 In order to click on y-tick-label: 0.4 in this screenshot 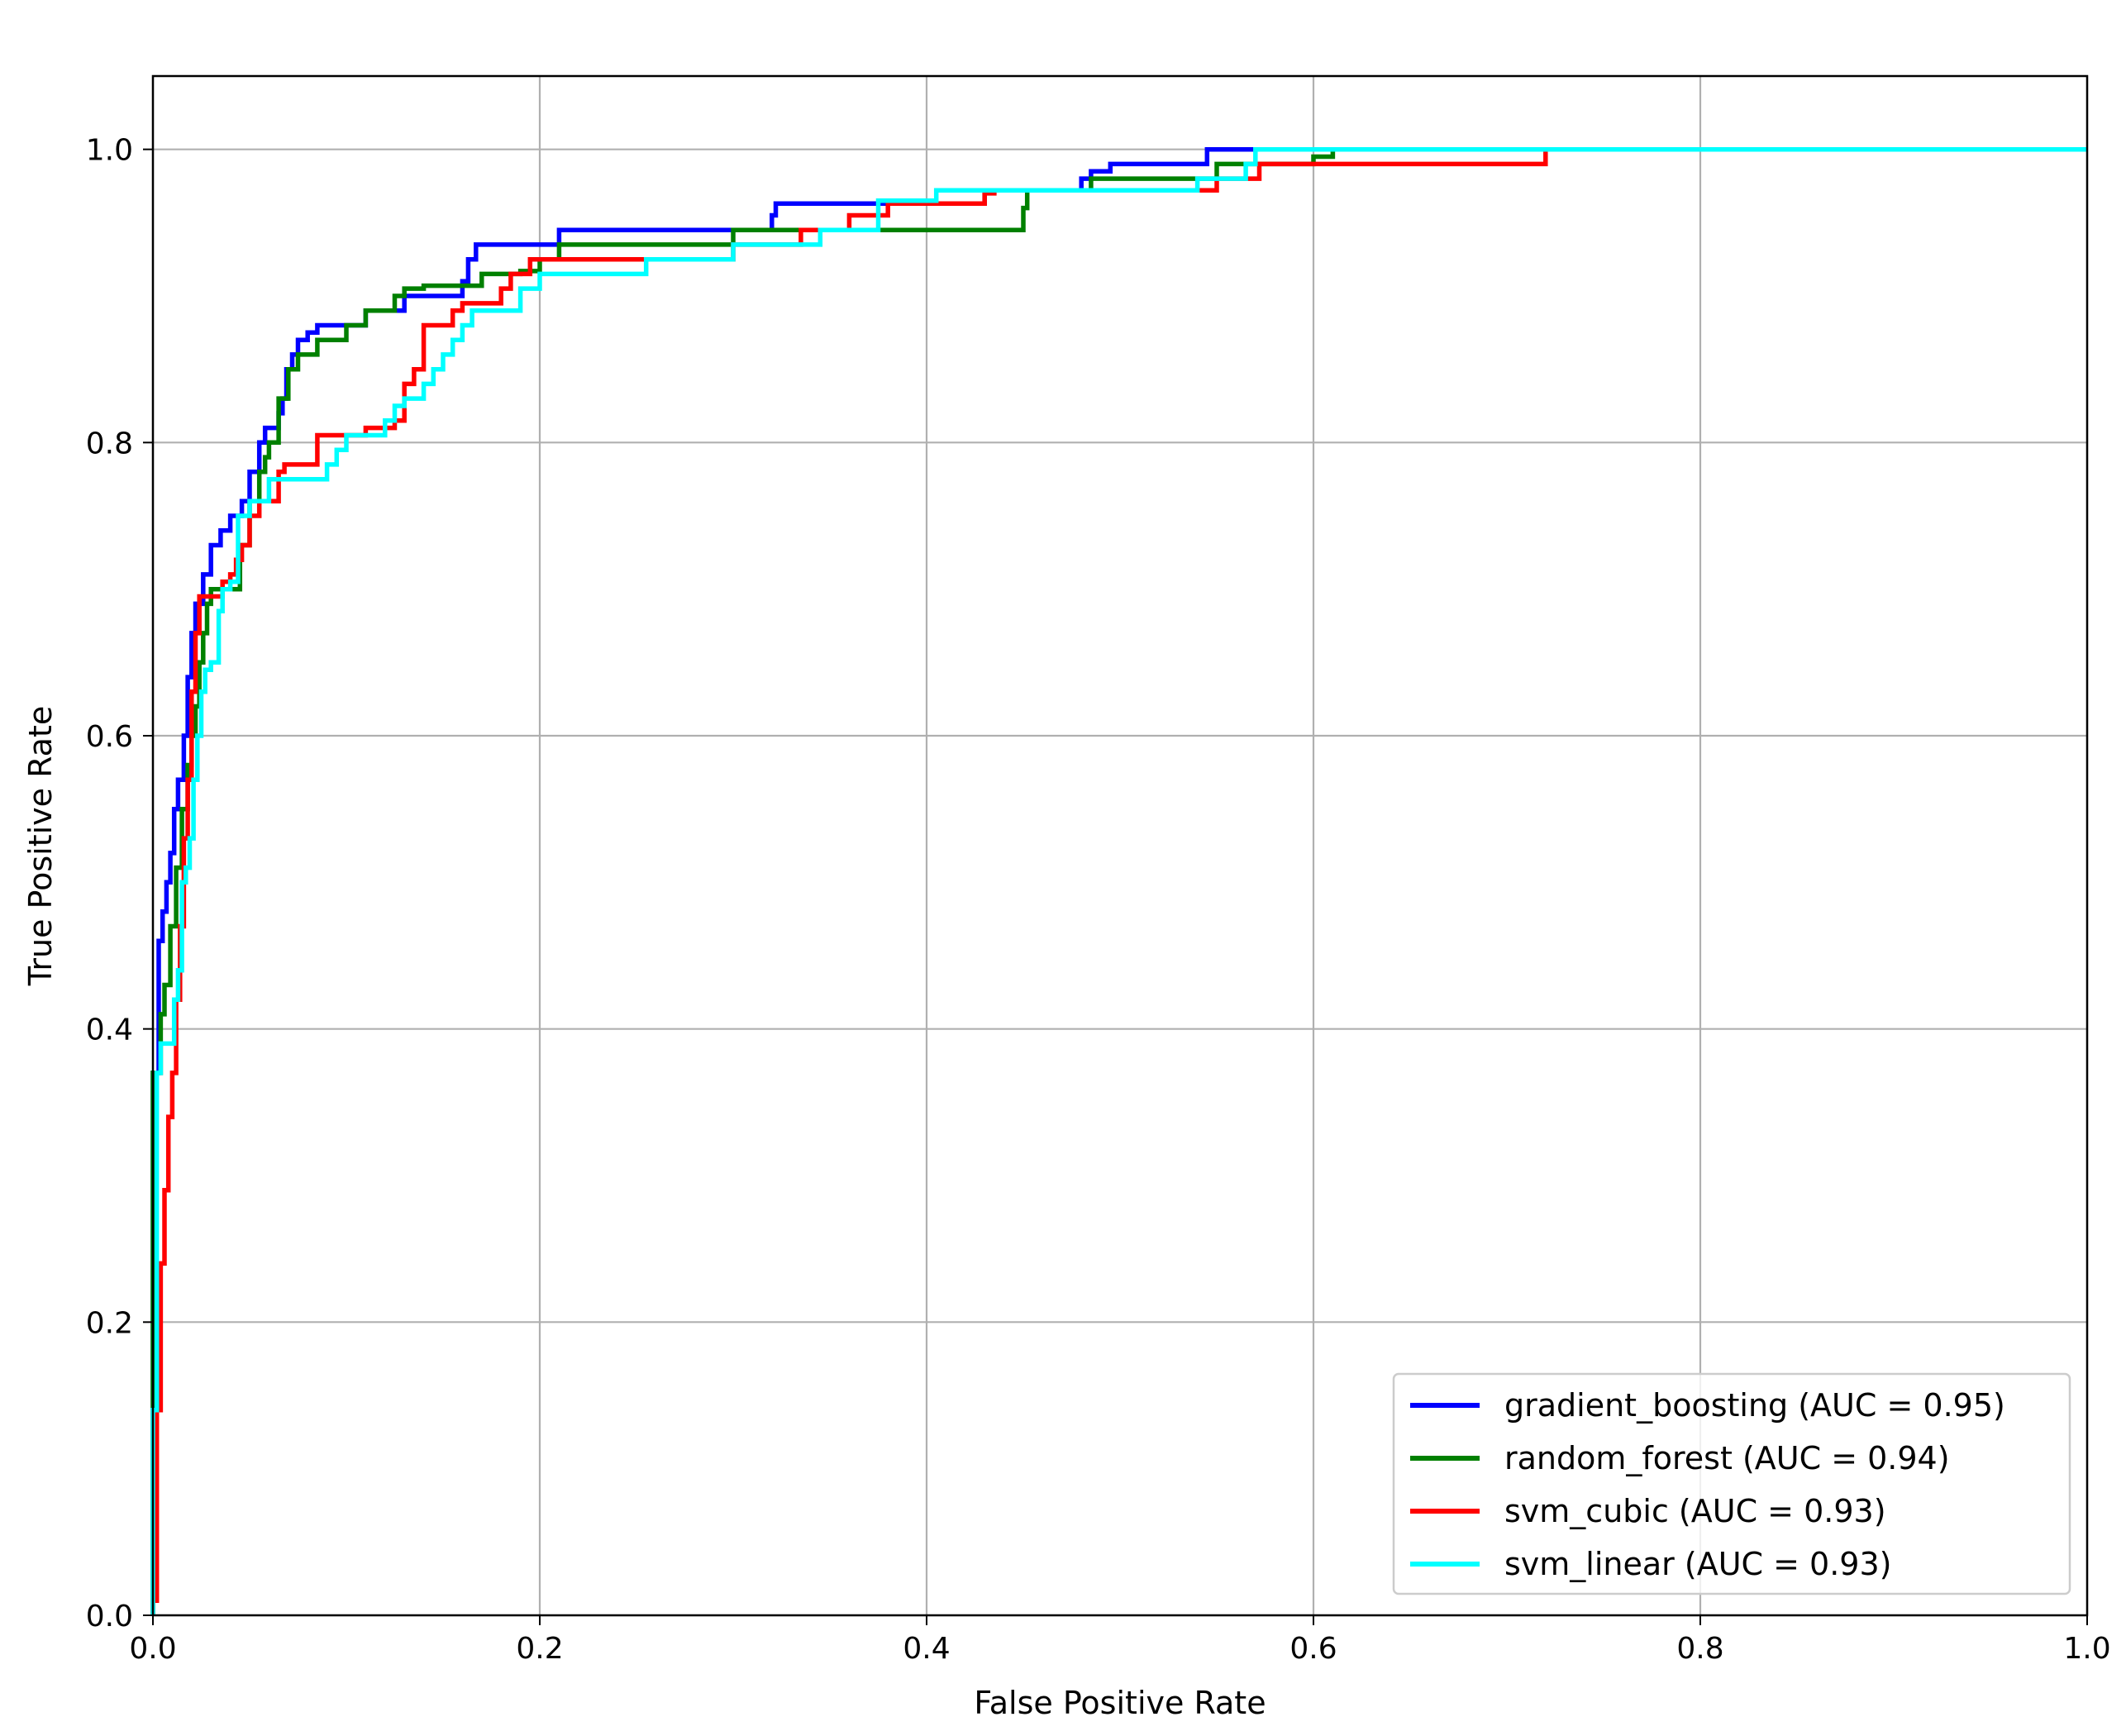, I will do `click(110, 1030)`.